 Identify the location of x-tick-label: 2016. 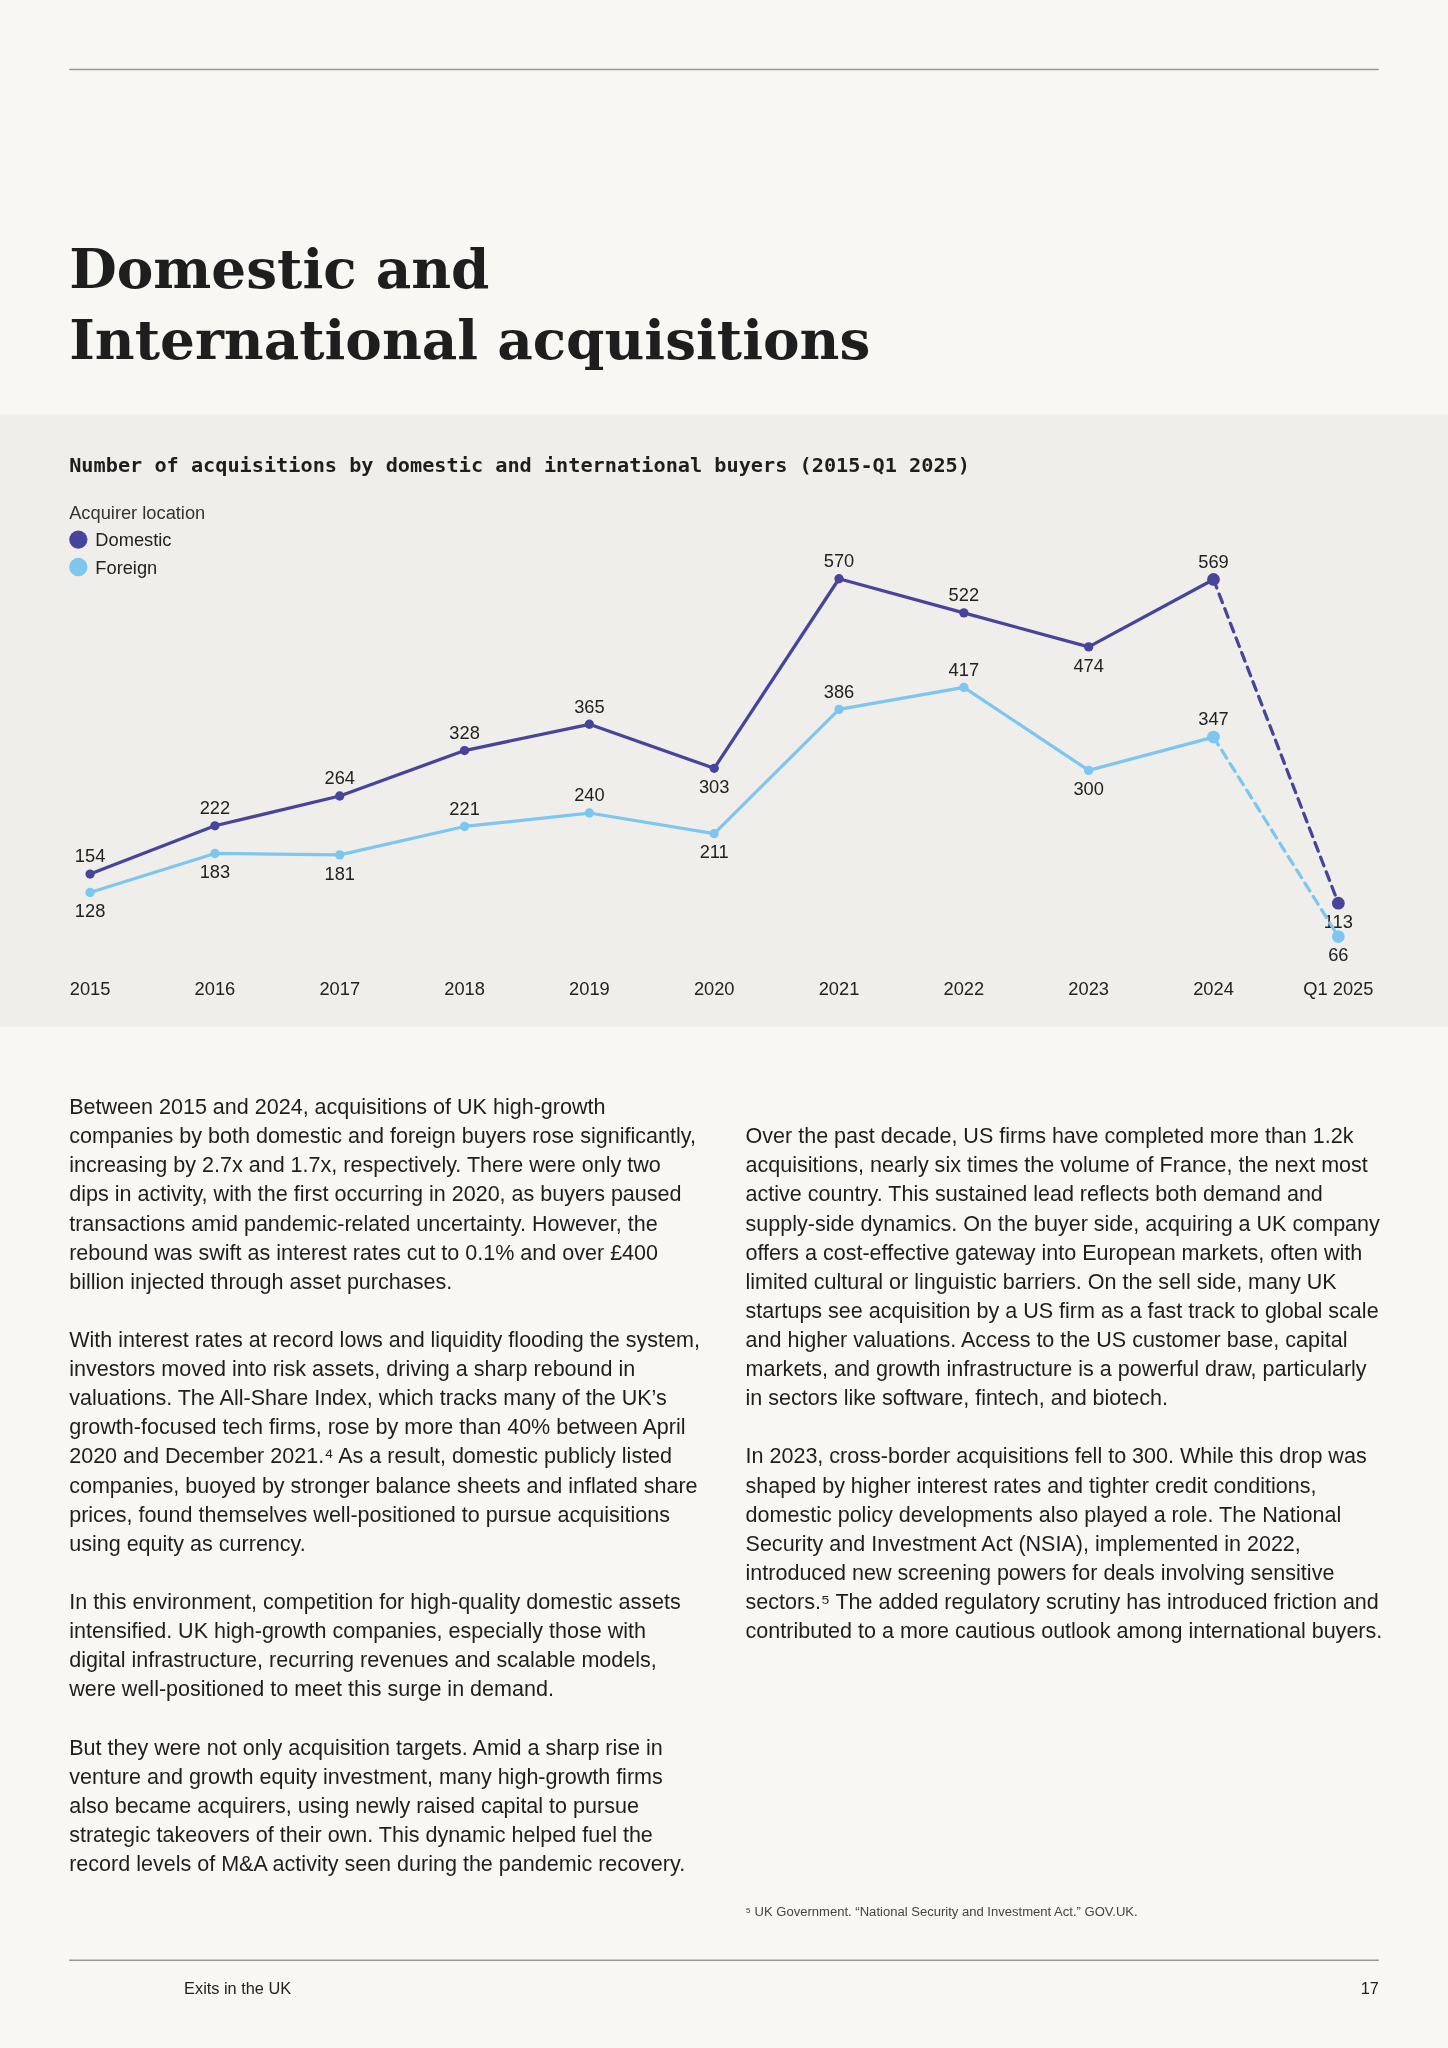
(215, 989).